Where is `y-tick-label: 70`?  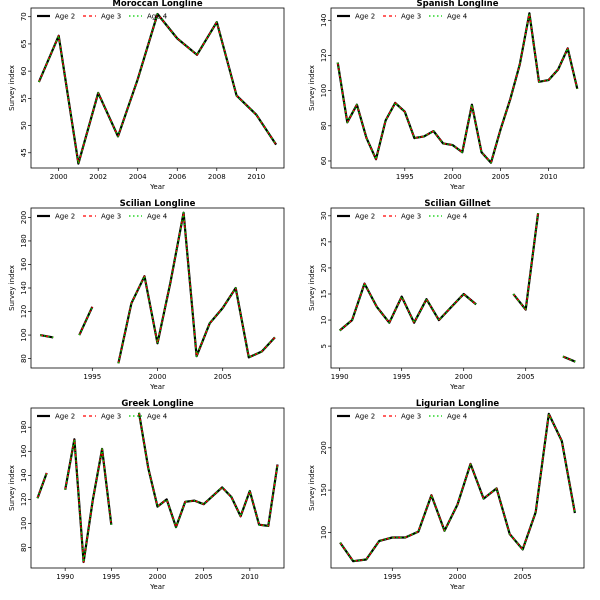
y-tick-label: 70 is located at coordinates (24, 16).